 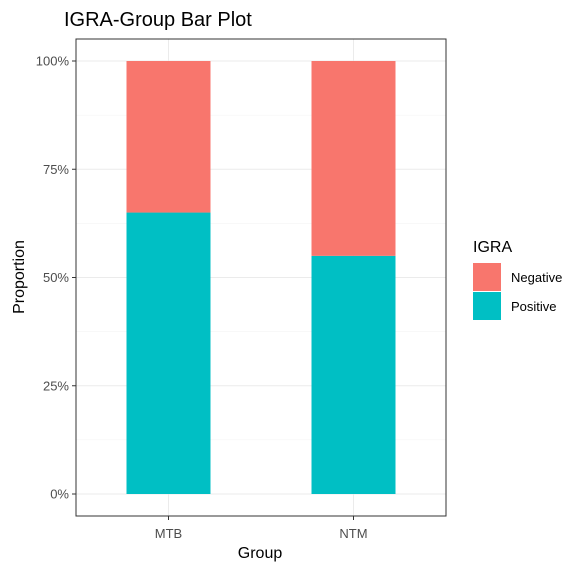 What do you see at coordinates (168, 353) in the screenshot?
I see `bar-mtb-positive` at bounding box center [168, 353].